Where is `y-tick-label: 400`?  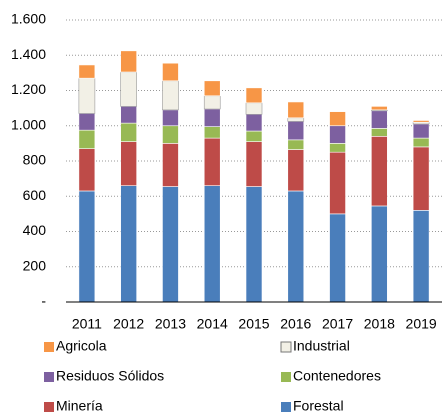
y-tick-label: 400 is located at coordinates (35, 230).